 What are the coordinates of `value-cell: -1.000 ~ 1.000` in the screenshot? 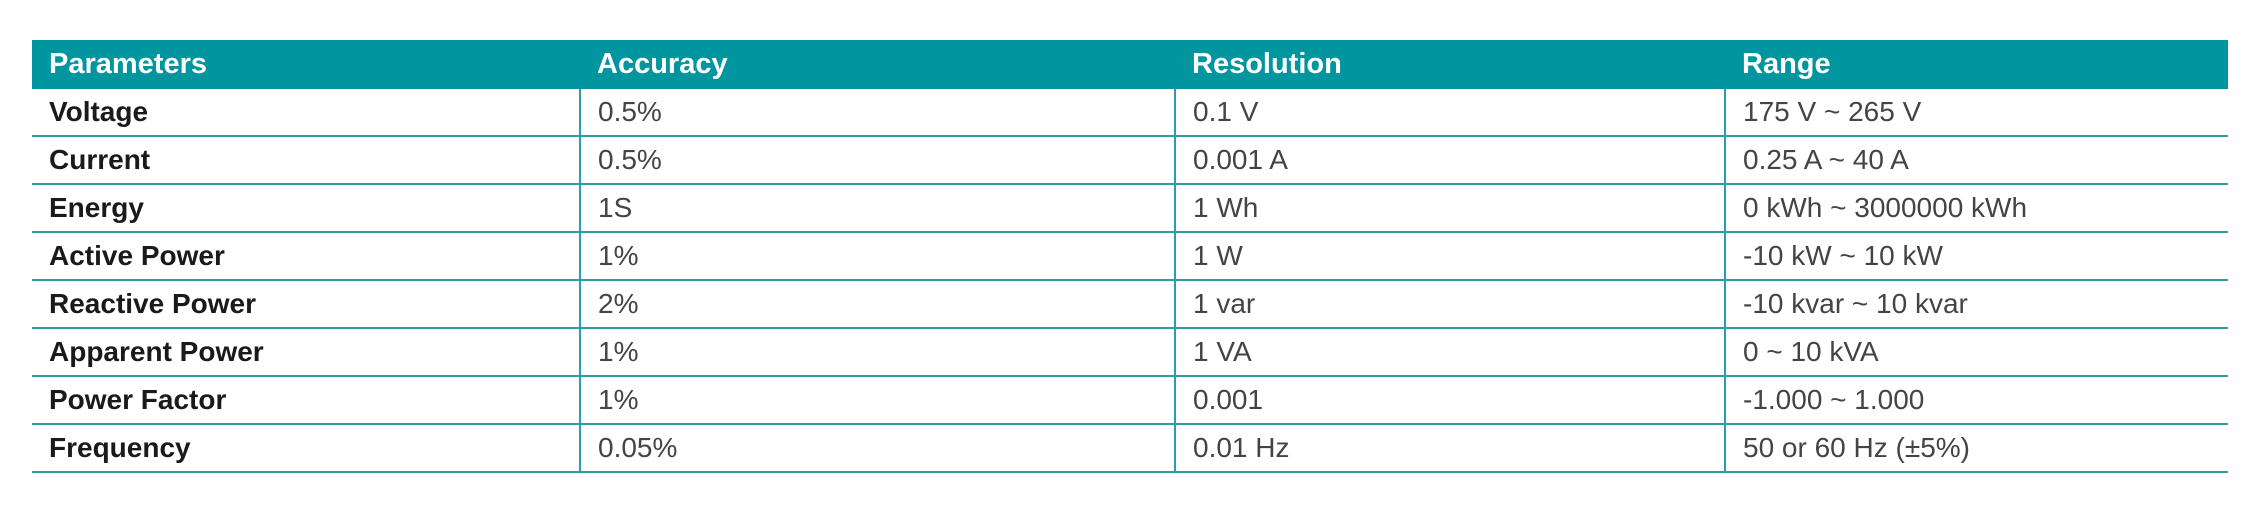 It's located at (1976, 400).